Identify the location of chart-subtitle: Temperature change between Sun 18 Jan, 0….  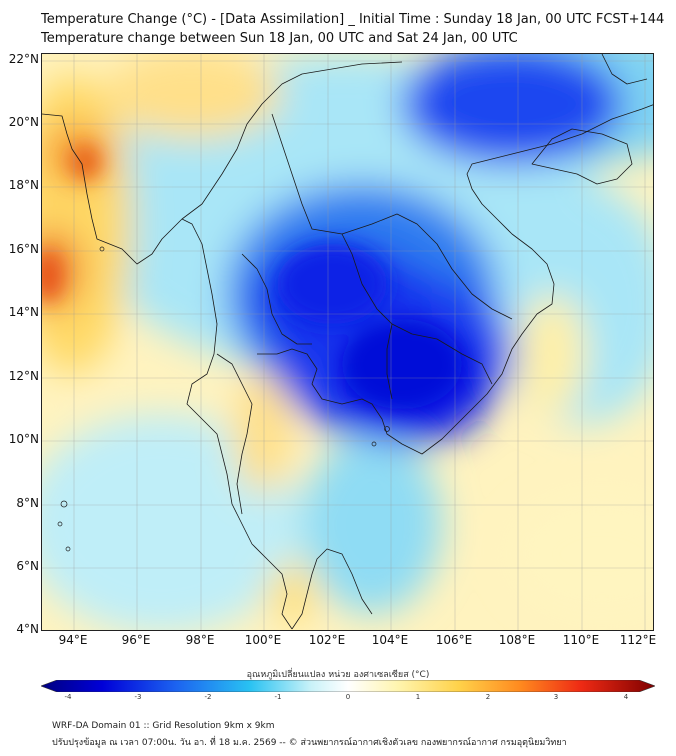
(279, 38).